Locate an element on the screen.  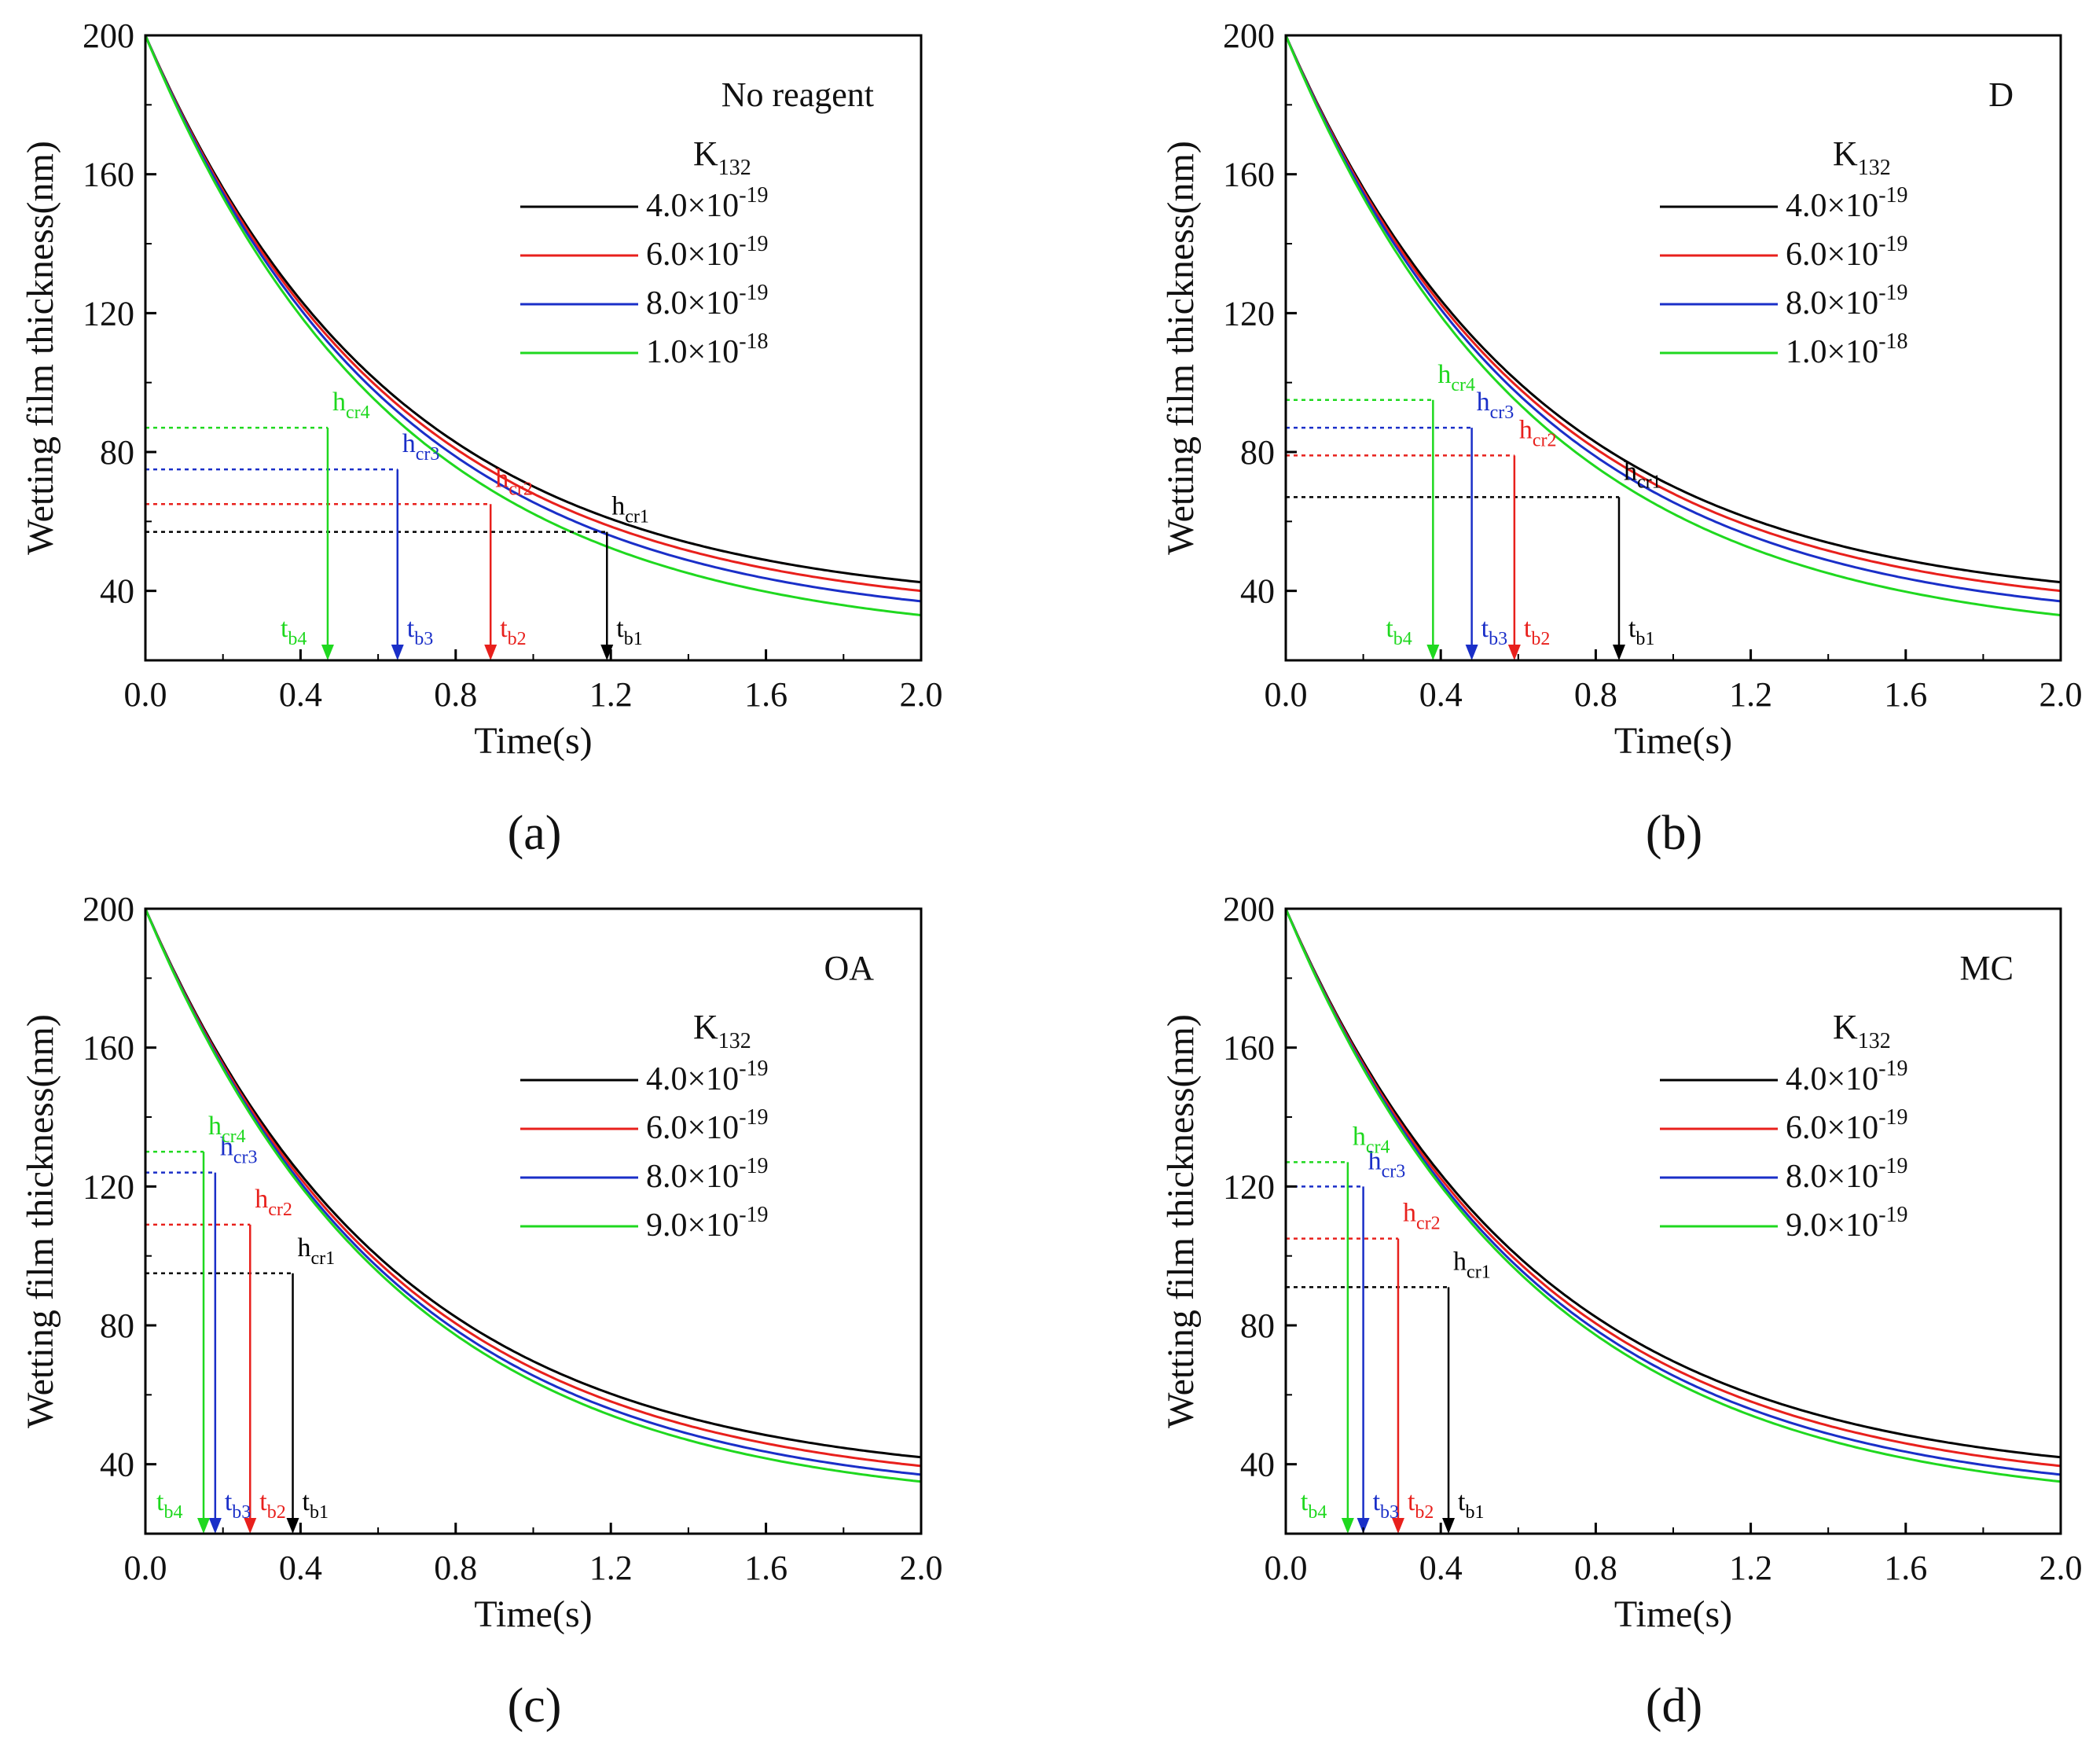
legend-title: D is located at coordinates (2001, 94).